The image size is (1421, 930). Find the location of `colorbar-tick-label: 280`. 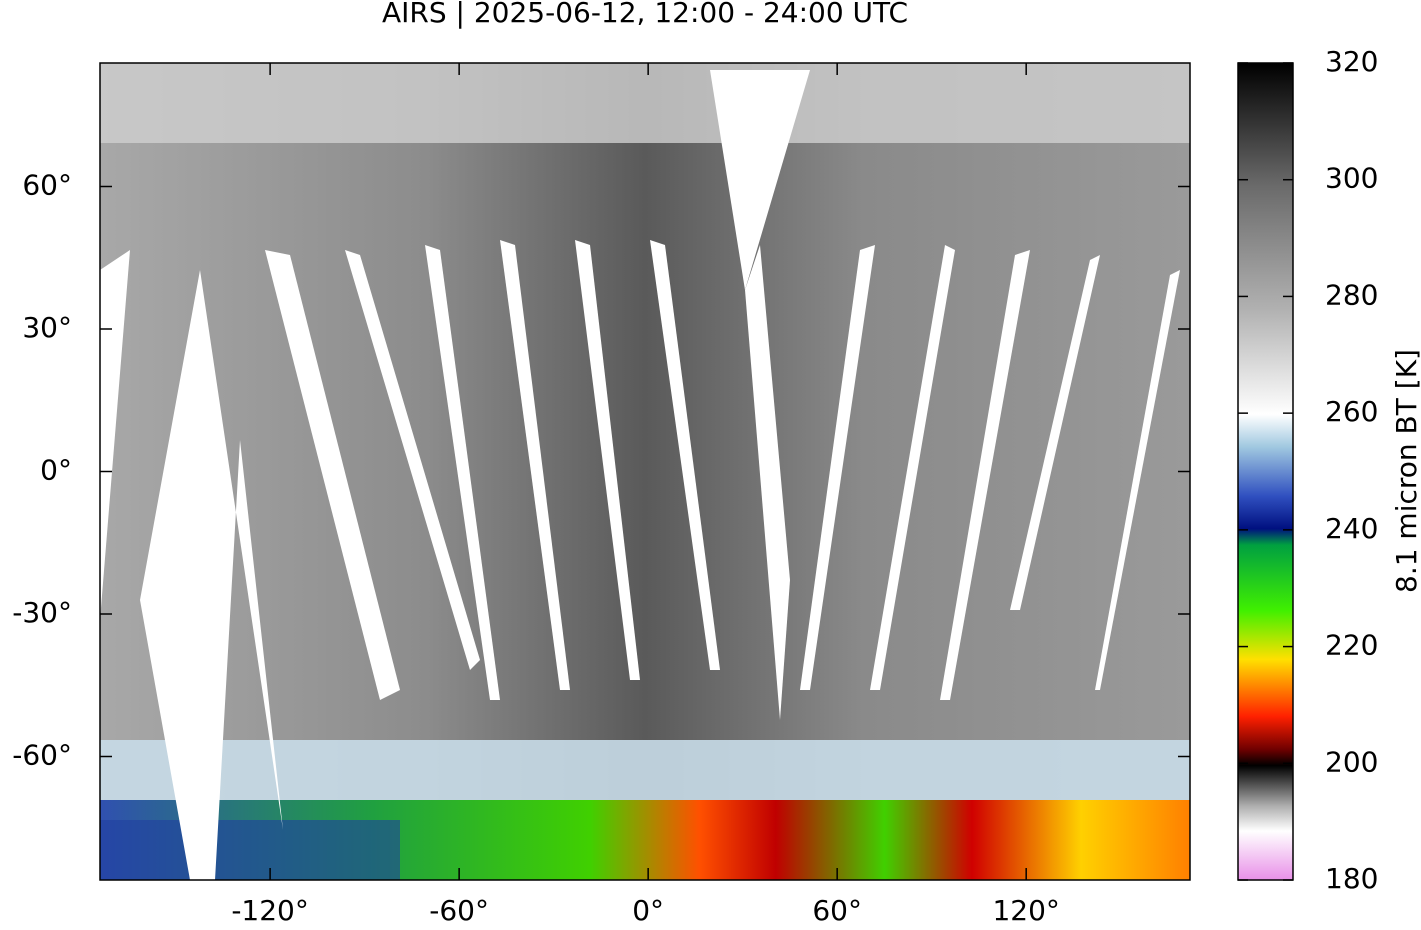

colorbar-tick-label: 280 is located at coordinates (1351, 294).